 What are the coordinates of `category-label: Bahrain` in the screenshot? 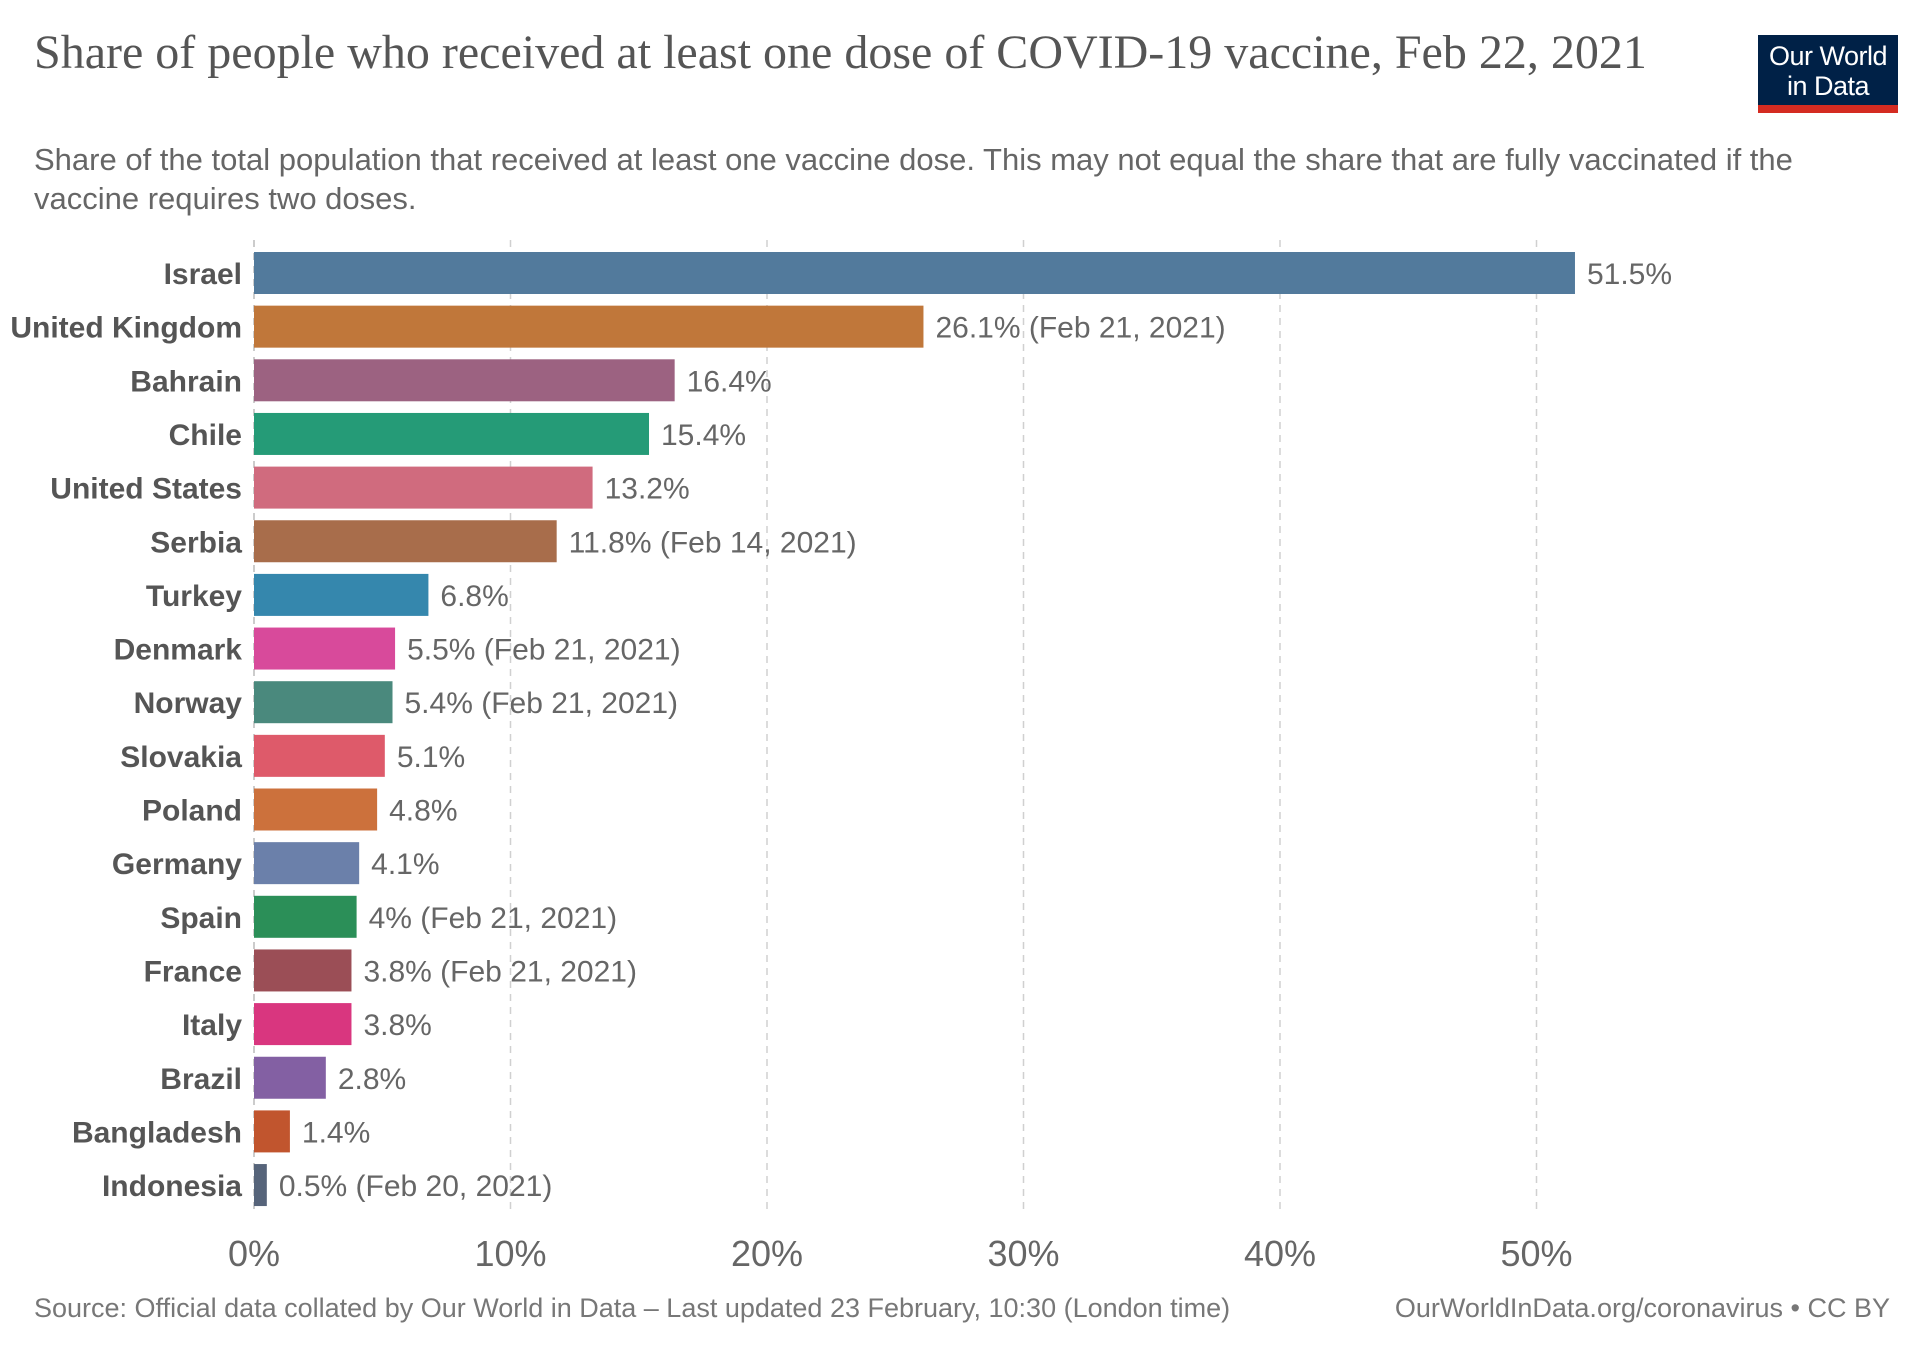 It's located at (186, 381).